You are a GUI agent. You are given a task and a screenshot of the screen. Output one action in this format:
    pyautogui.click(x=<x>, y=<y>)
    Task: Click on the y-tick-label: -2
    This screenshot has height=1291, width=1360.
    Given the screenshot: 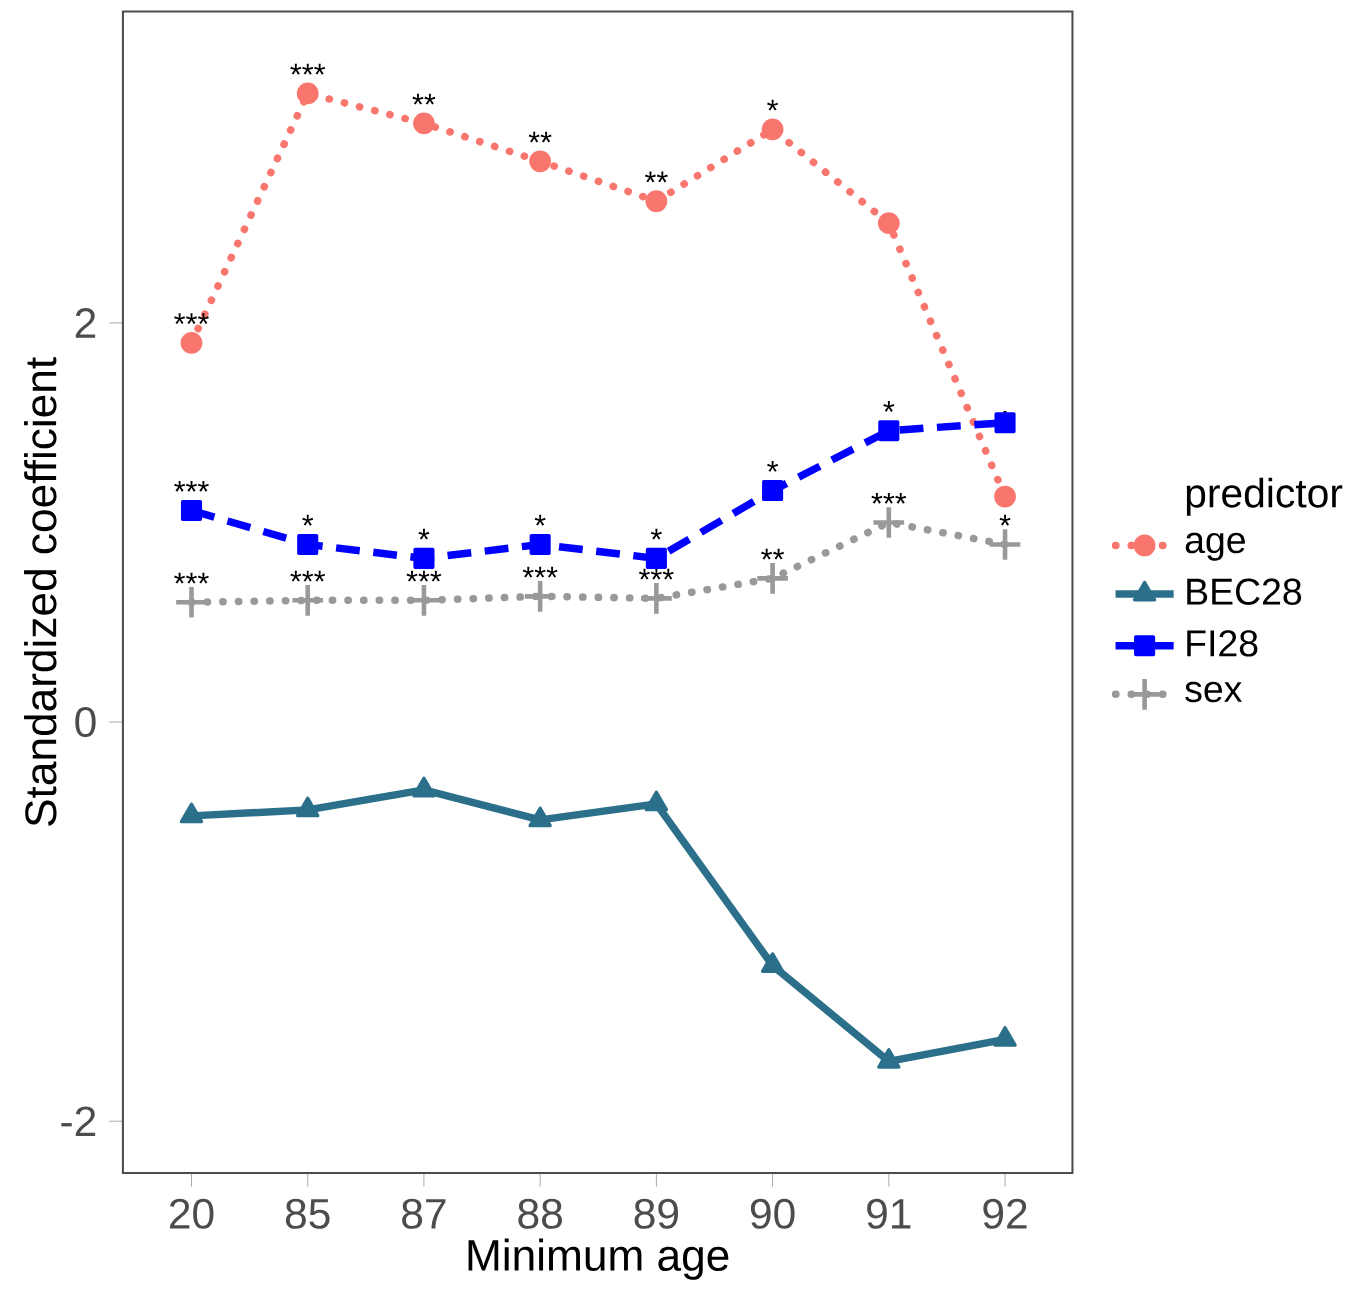 What is the action you would take?
    pyautogui.click(x=78, y=1121)
    